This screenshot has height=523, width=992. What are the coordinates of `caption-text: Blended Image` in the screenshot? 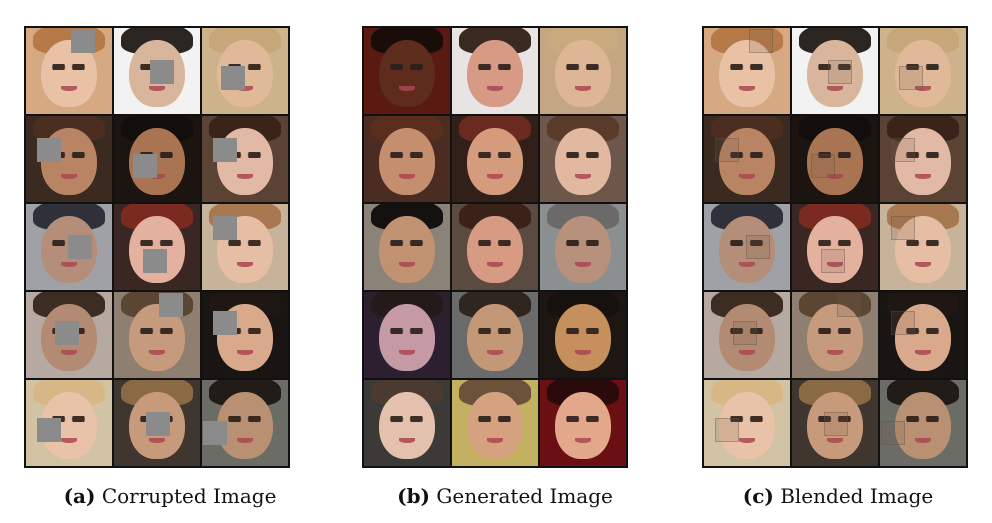 It's located at (857, 496).